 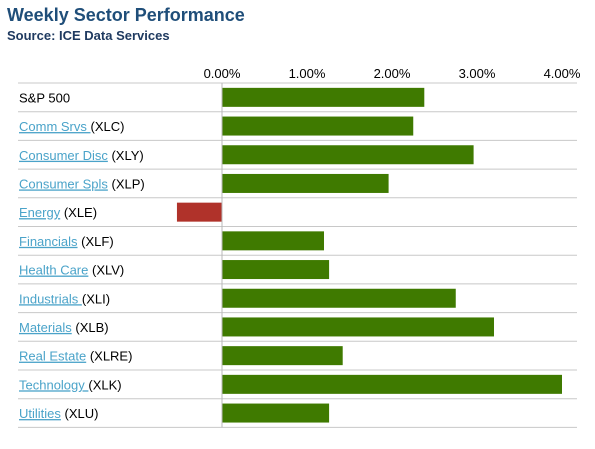 What do you see at coordinates (52, 356) in the screenshot?
I see `sector-link: Real Estate` at bounding box center [52, 356].